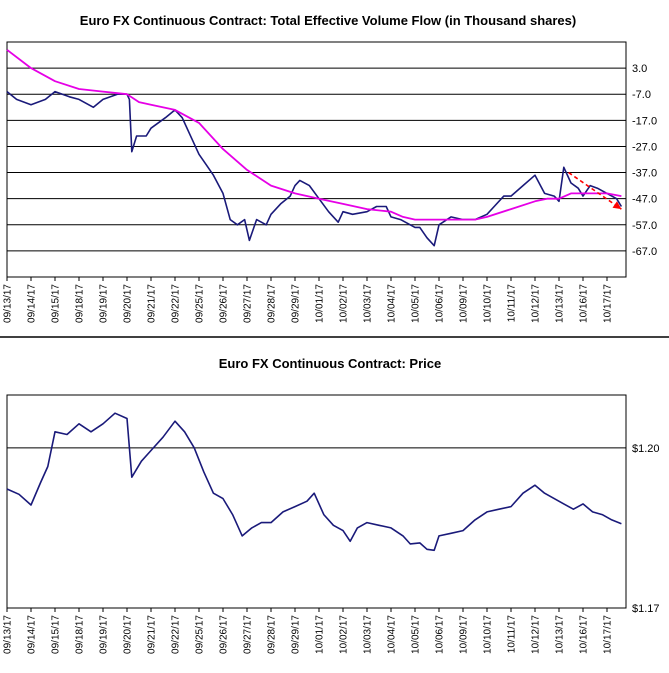  What do you see at coordinates (639, 69) in the screenshot?
I see `y-tick-label: 3.0` at bounding box center [639, 69].